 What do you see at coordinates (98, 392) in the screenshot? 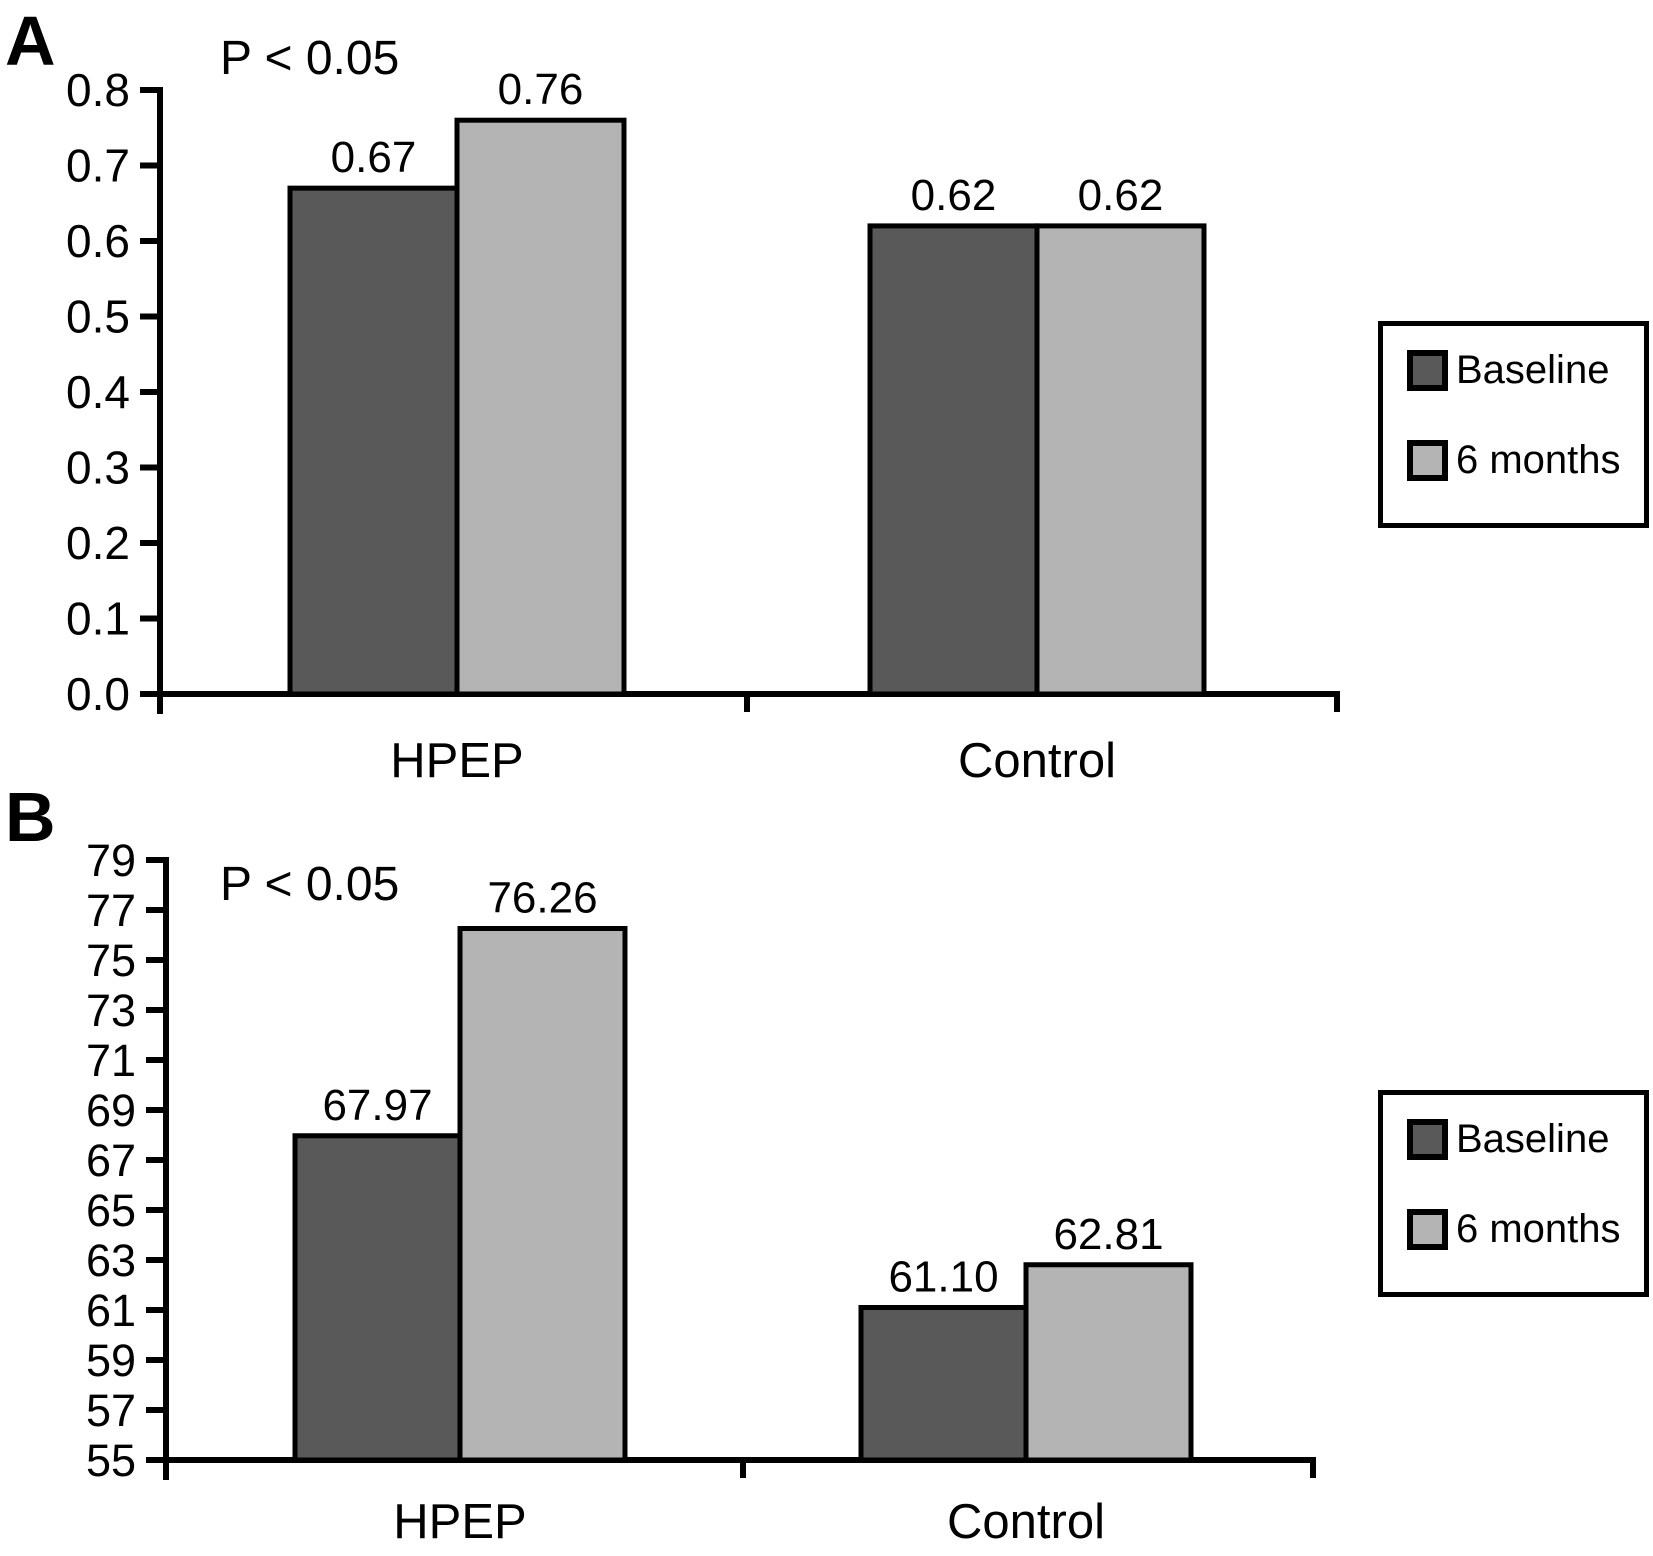
I see `y-tick-label: 0.4` at bounding box center [98, 392].